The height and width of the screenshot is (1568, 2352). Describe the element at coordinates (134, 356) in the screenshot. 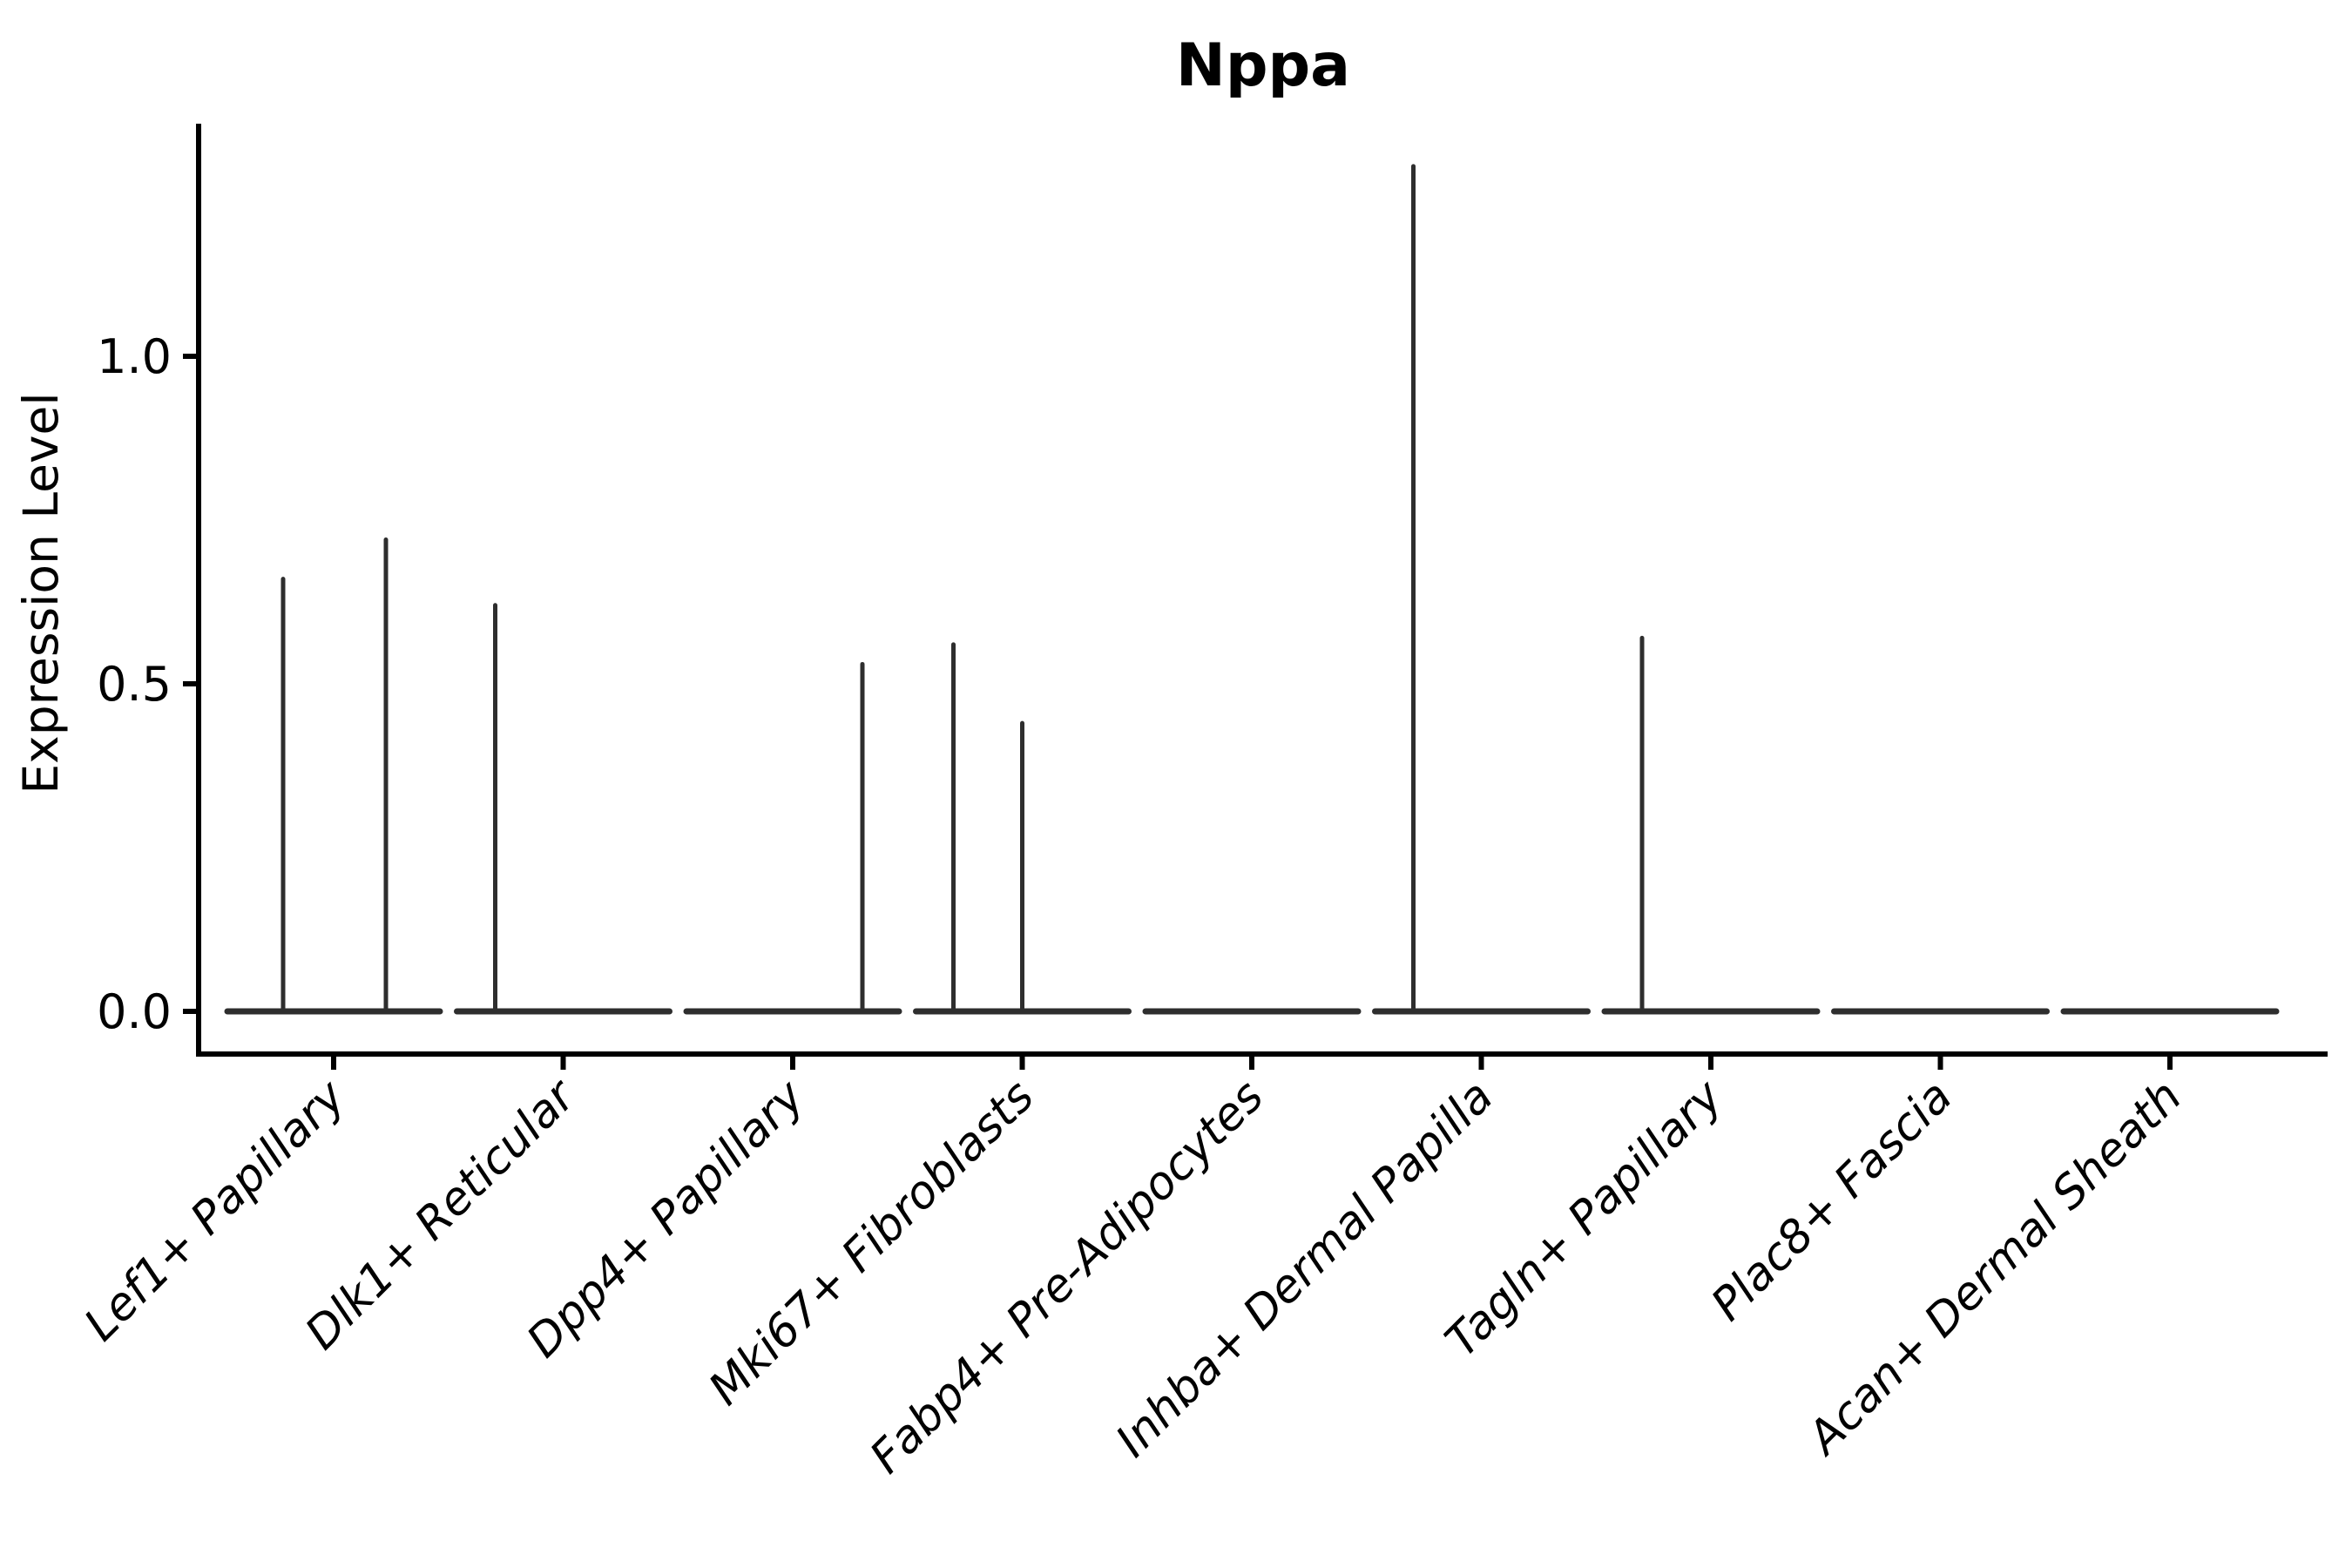

I see `y-tick-label: 1.0` at that location.